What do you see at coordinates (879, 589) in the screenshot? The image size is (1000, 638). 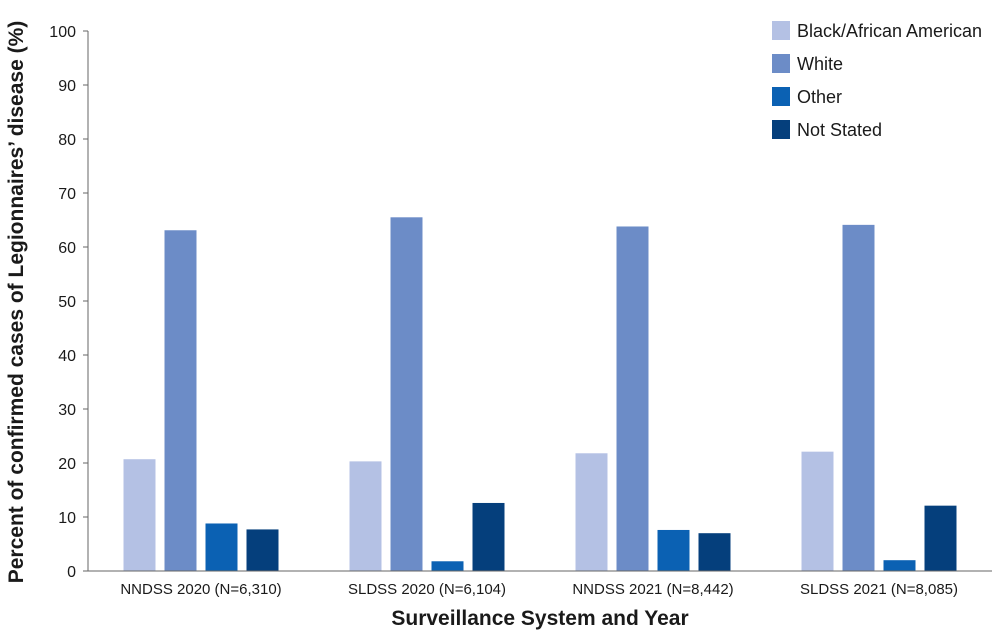 I see `x-category-label: SLDSS 2021 (N=8,085)` at bounding box center [879, 589].